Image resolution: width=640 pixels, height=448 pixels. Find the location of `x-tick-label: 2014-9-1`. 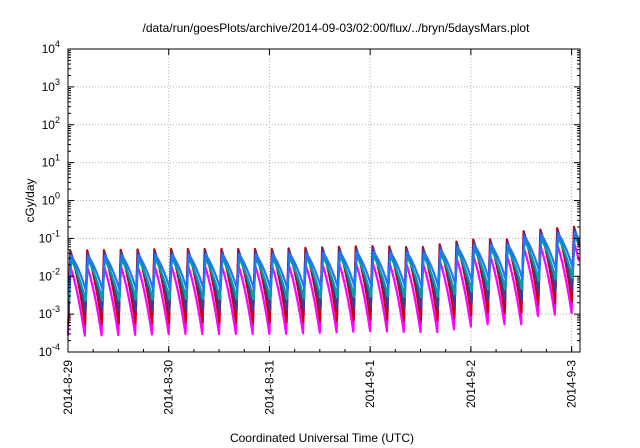

x-tick-label: 2014-9-1 is located at coordinates (370, 384).